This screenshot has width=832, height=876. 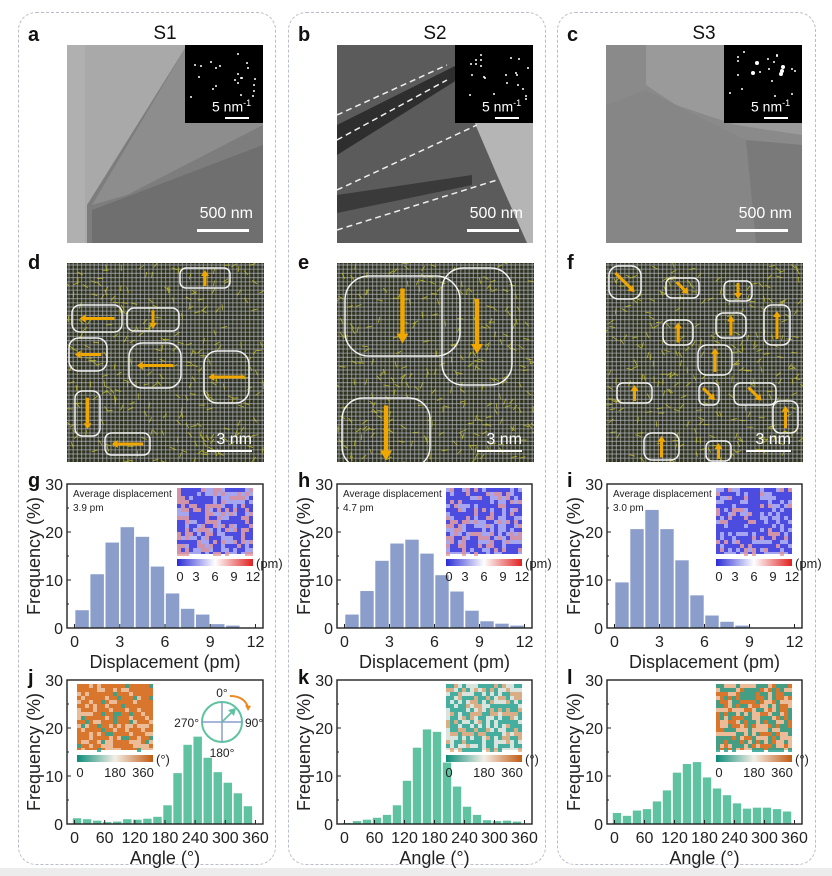 I want to click on x-tick-label: 6, so click(x=165, y=642).